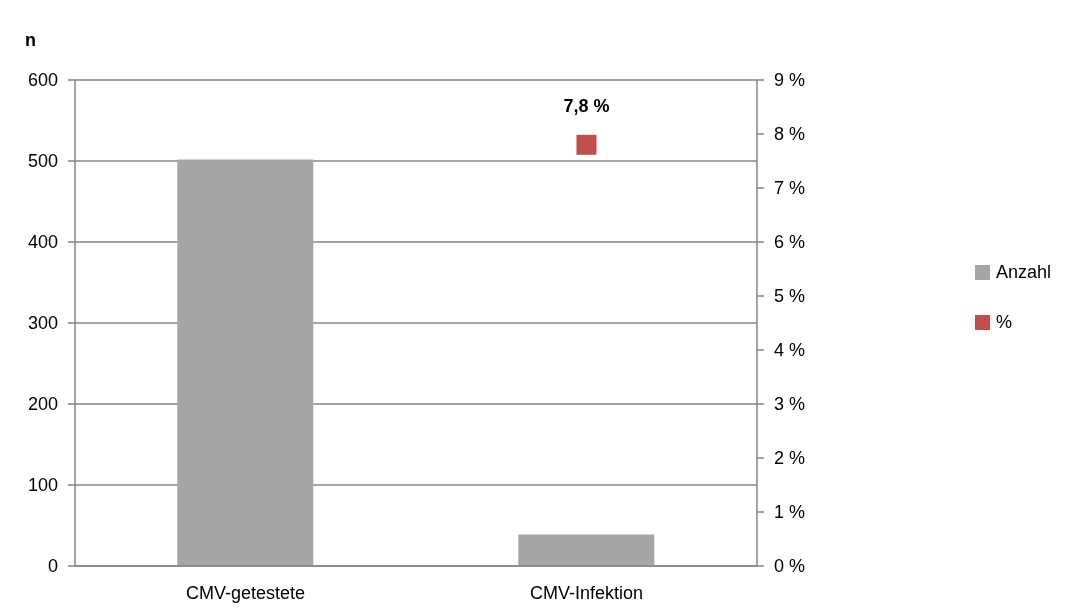 This screenshot has height=612, width=1075. I want to click on x-tick-label: CMV-getestete, so click(245, 592).